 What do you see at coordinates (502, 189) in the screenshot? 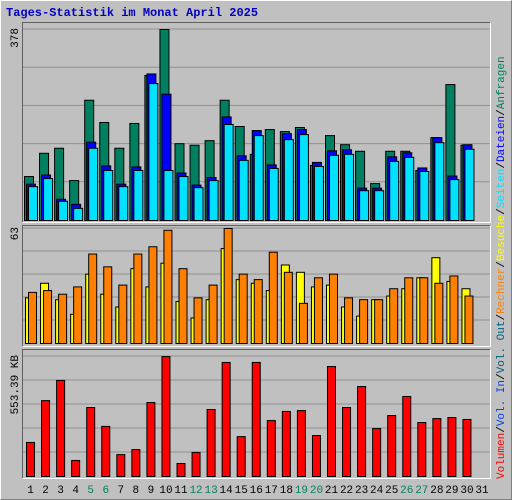
I see `legend-entry: Seiten` at bounding box center [502, 189].